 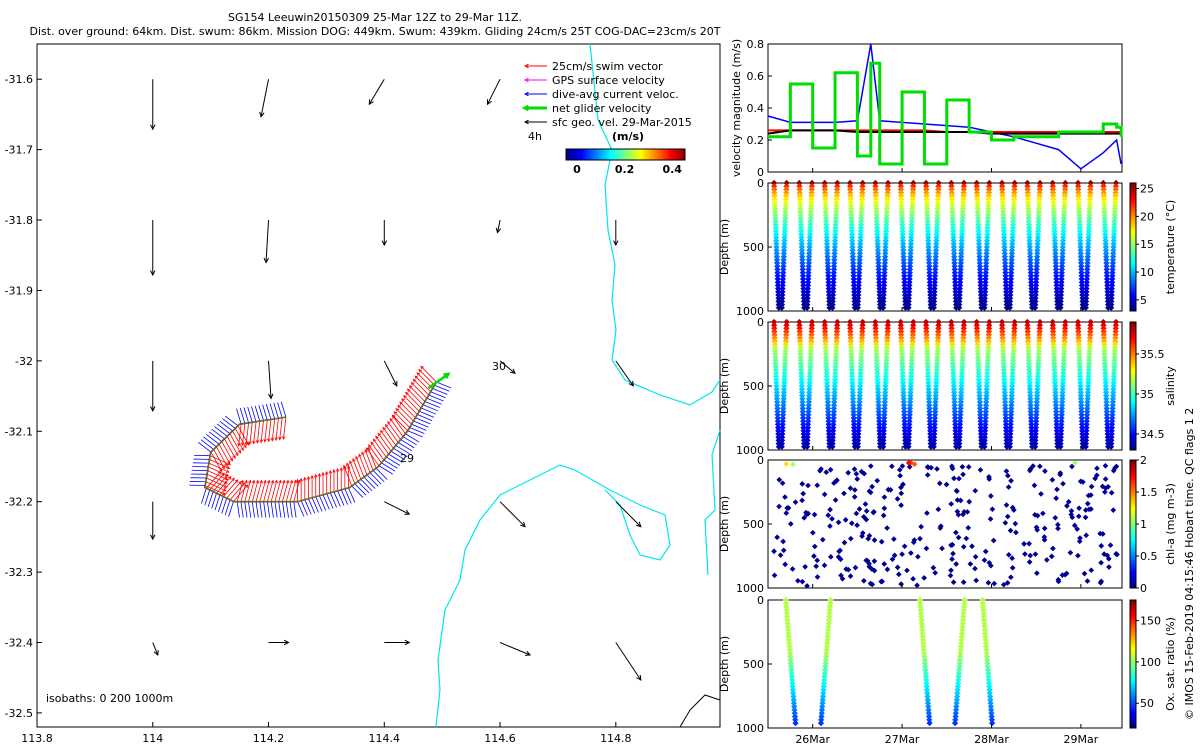 What do you see at coordinates (908, 446) in the screenshot?
I see `salinity-marker` at bounding box center [908, 446].